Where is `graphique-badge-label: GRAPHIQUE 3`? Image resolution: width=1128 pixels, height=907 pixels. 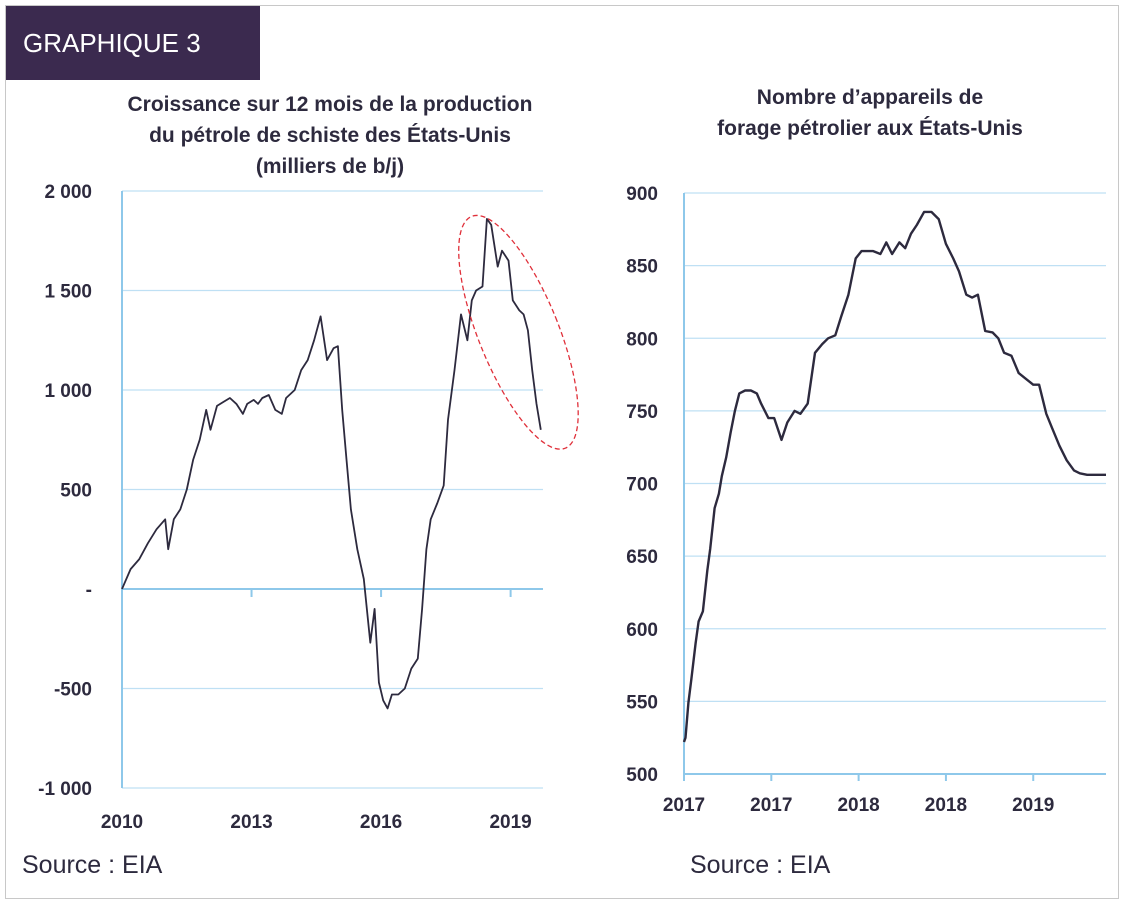 graphique-badge-label: GRAPHIQUE 3 is located at coordinates (112, 42).